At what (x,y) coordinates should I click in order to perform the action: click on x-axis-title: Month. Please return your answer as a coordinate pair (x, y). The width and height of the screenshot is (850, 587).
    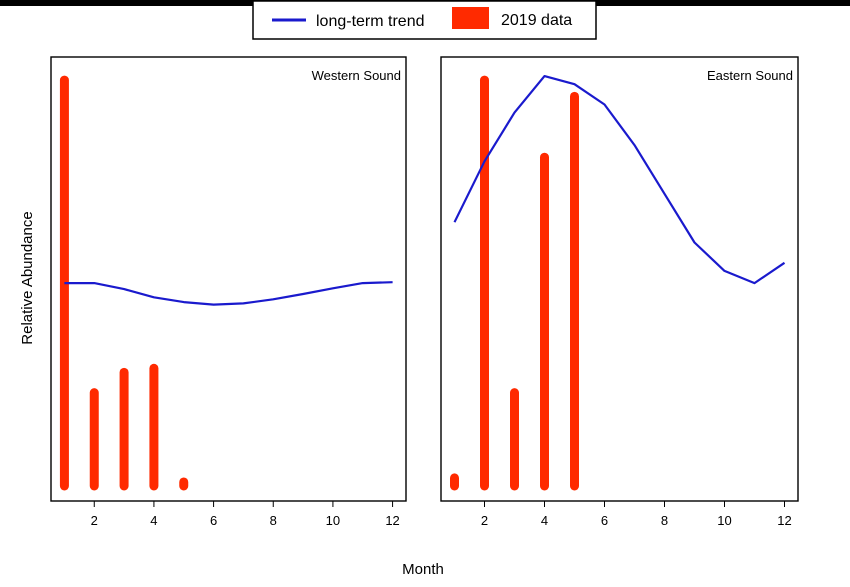
    Looking at the image, I should click on (423, 569).